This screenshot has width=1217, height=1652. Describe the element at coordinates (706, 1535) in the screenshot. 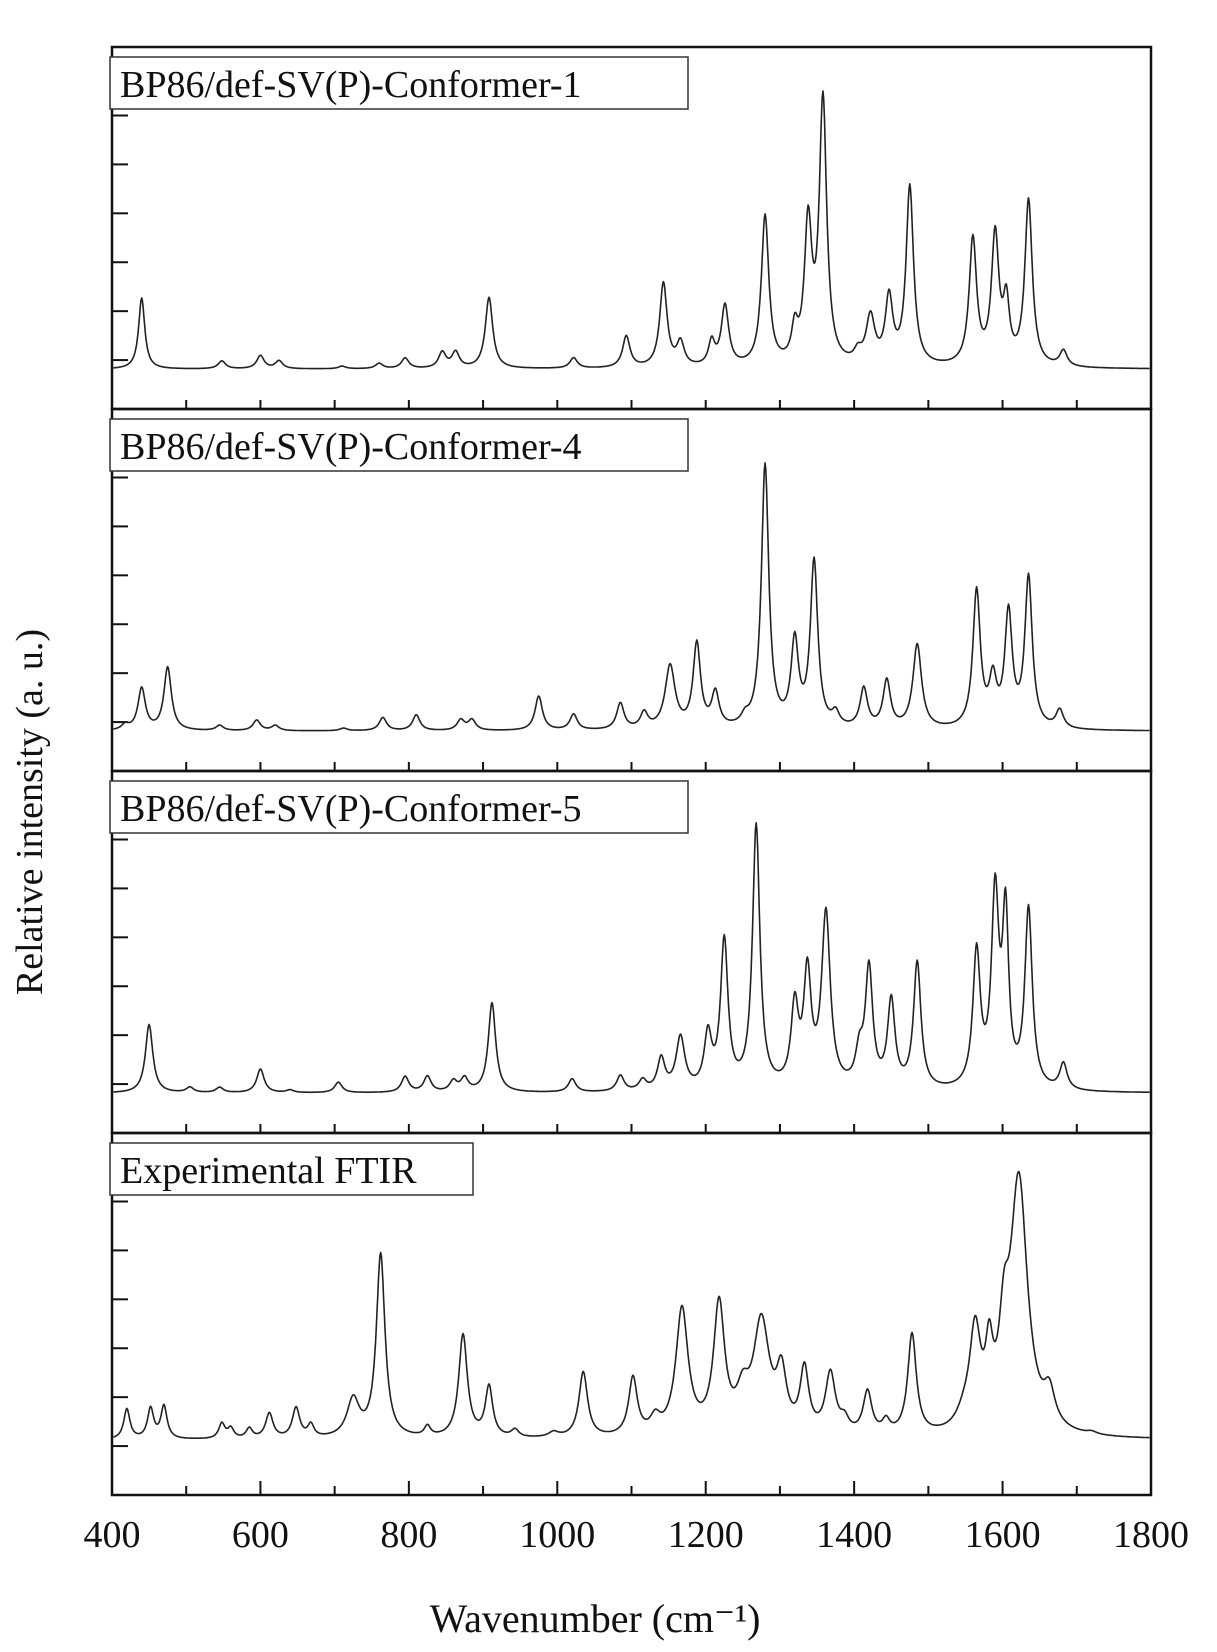

I see `x-tick-label: 1200` at that location.